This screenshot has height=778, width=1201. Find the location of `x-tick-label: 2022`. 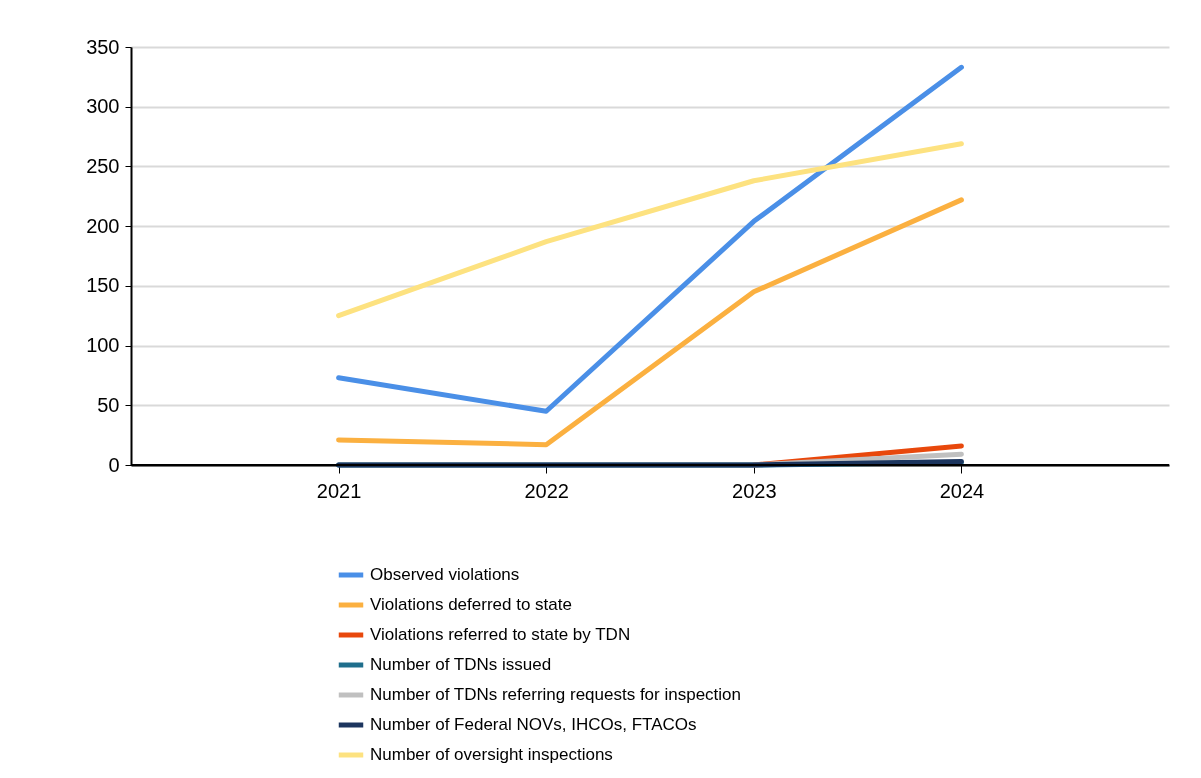

x-tick-label: 2022 is located at coordinates (546, 490).